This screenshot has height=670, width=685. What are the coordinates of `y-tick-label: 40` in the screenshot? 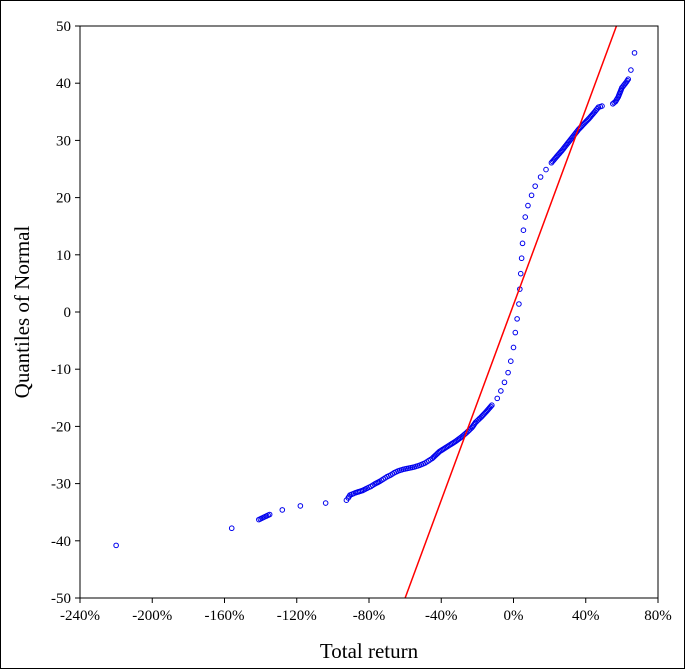 It's located at (63, 84).